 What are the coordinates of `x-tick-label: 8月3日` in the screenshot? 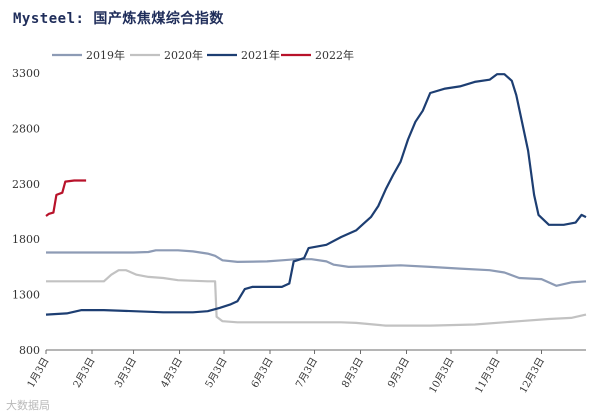 It's located at (352, 373).